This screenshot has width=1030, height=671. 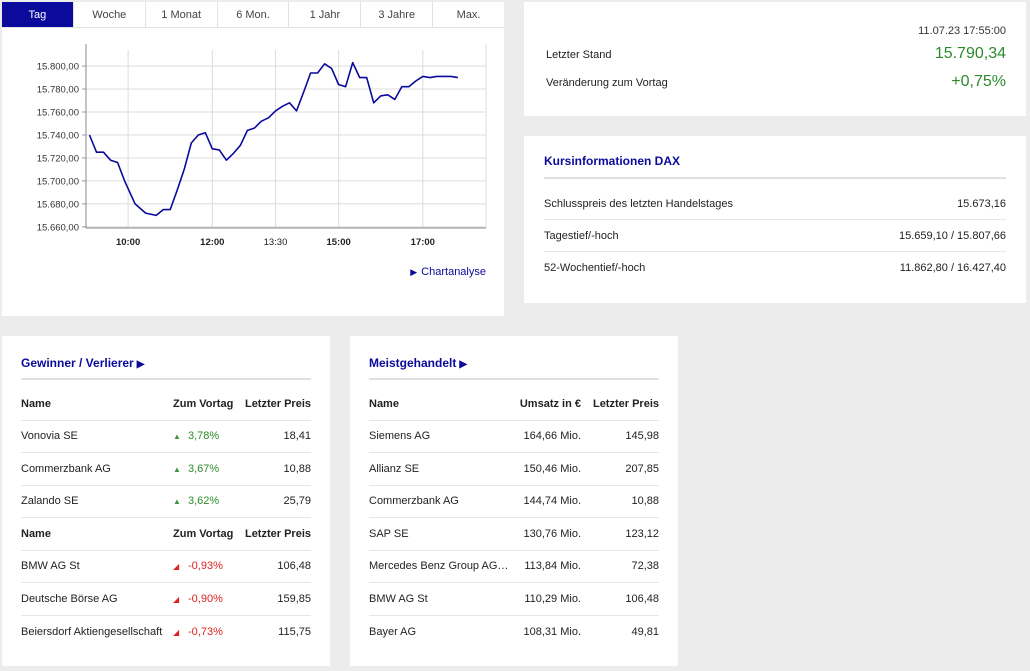 I want to click on info-value: 15.673,16, so click(x=981, y=203).